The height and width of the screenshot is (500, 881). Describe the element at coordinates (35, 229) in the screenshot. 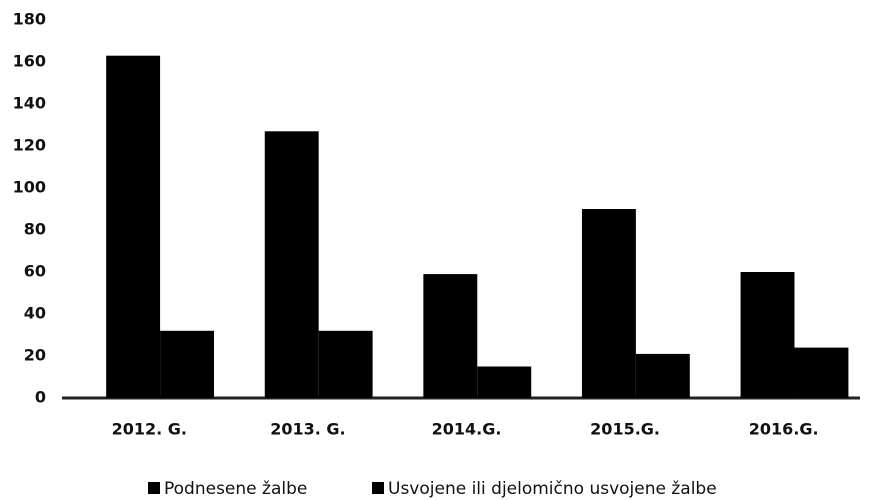

I see `y-tick-label: 80` at that location.